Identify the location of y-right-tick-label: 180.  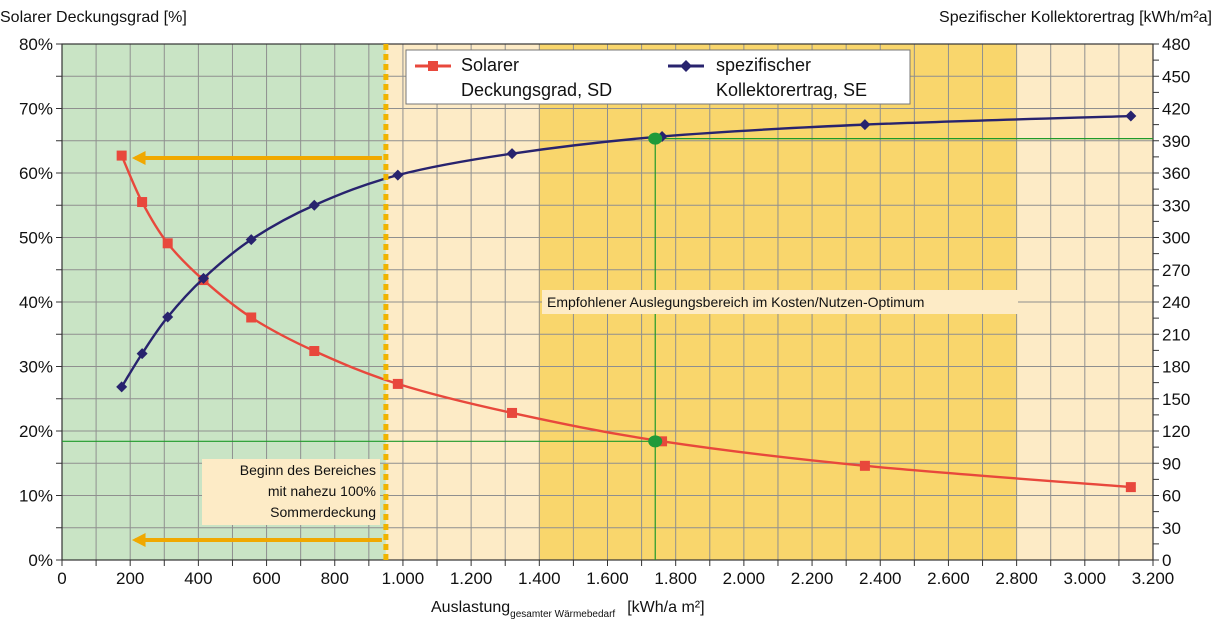
(1176, 367).